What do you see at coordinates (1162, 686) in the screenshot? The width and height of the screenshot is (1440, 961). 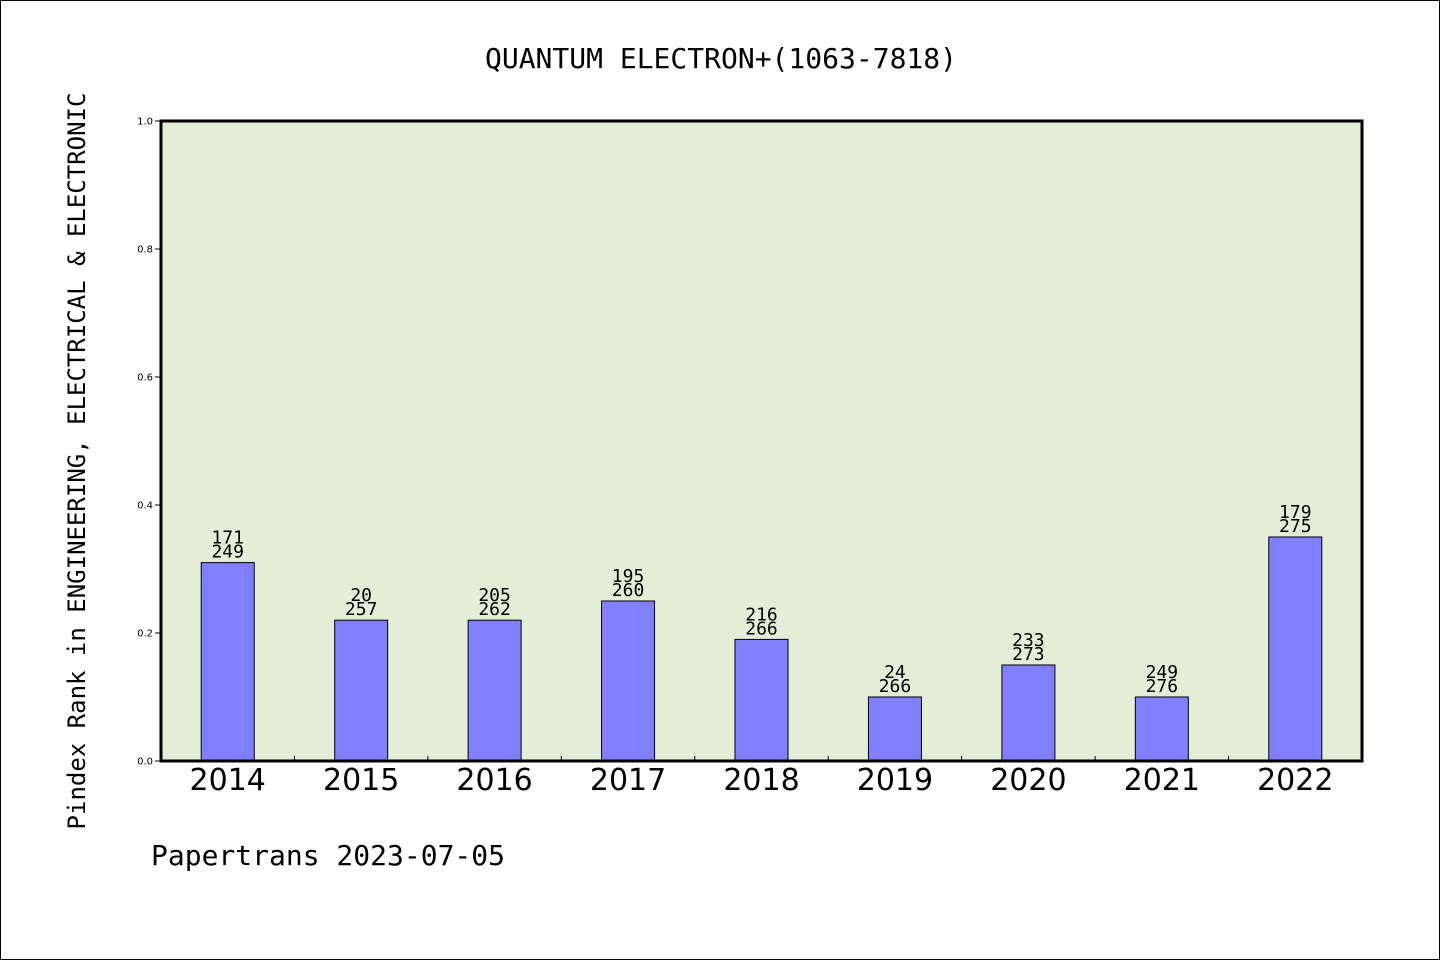 I see `bar-total-label: 276` at bounding box center [1162, 686].